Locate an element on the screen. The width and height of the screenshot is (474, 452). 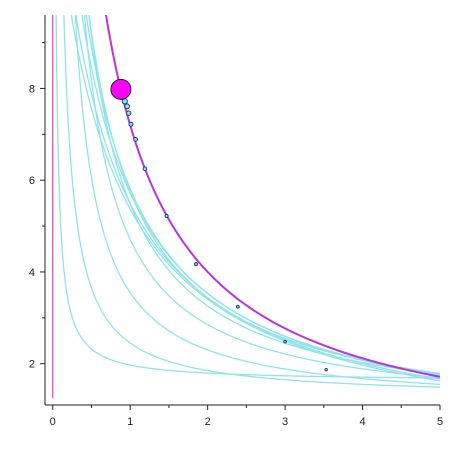
x-tick-label-2: 2 is located at coordinates (208, 422).